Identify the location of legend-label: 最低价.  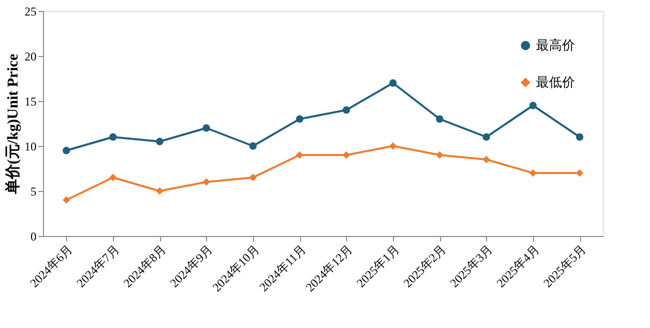
(555, 82).